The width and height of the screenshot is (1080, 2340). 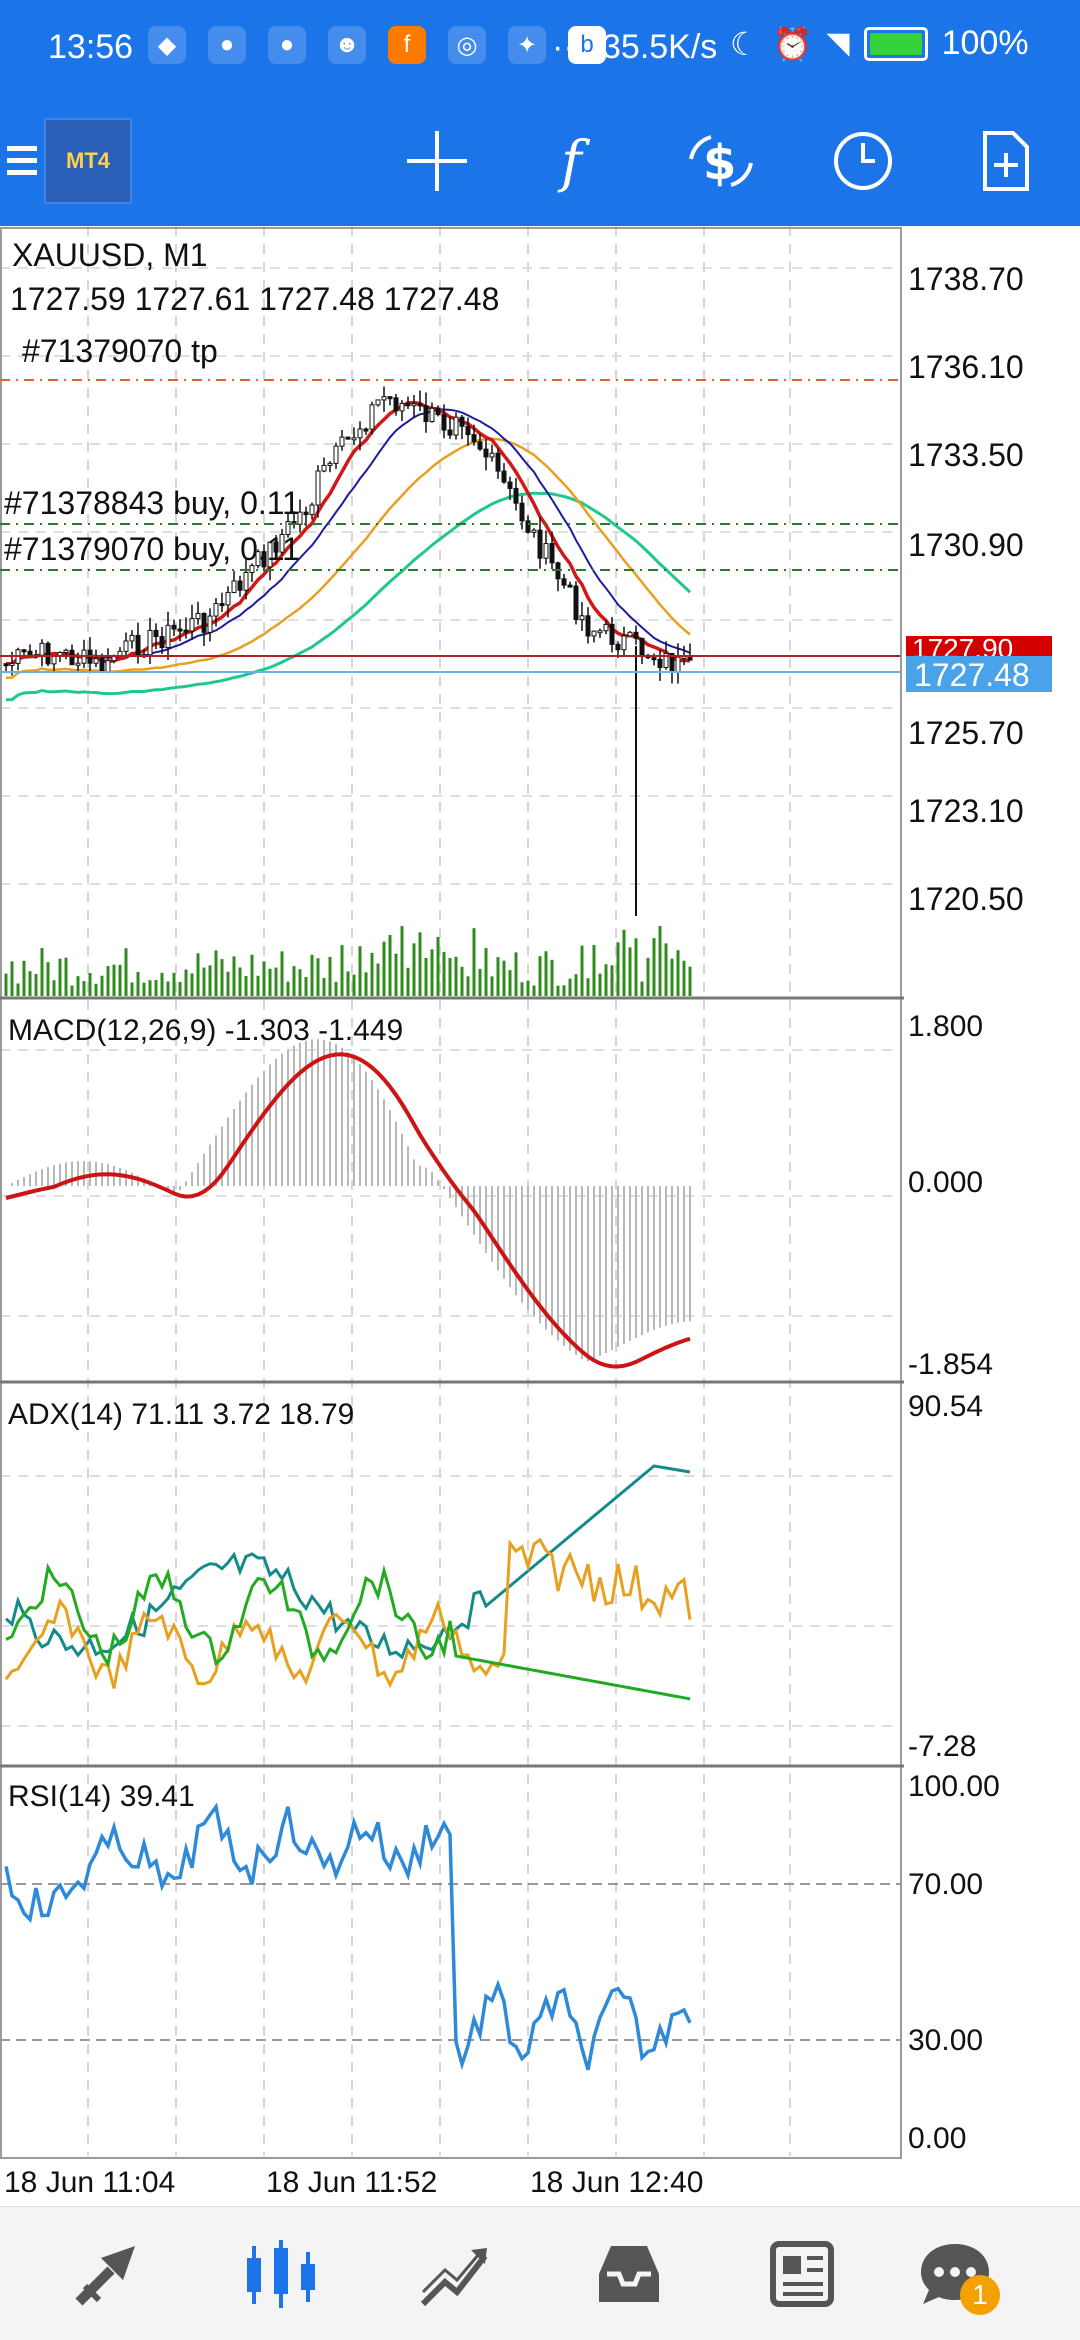 I want to click on battery-percent: 100%, so click(x=985, y=43).